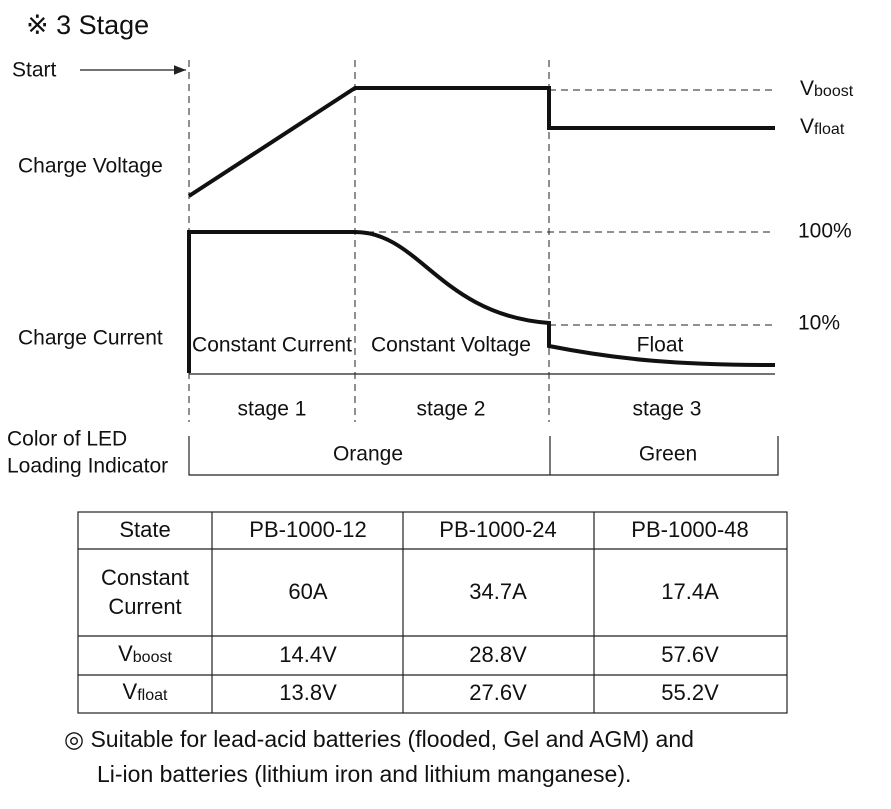  What do you see at coordinates (308, 654) in the screenshot?
I see `table-cell: 14.4V` at bounding box center [308, 654].